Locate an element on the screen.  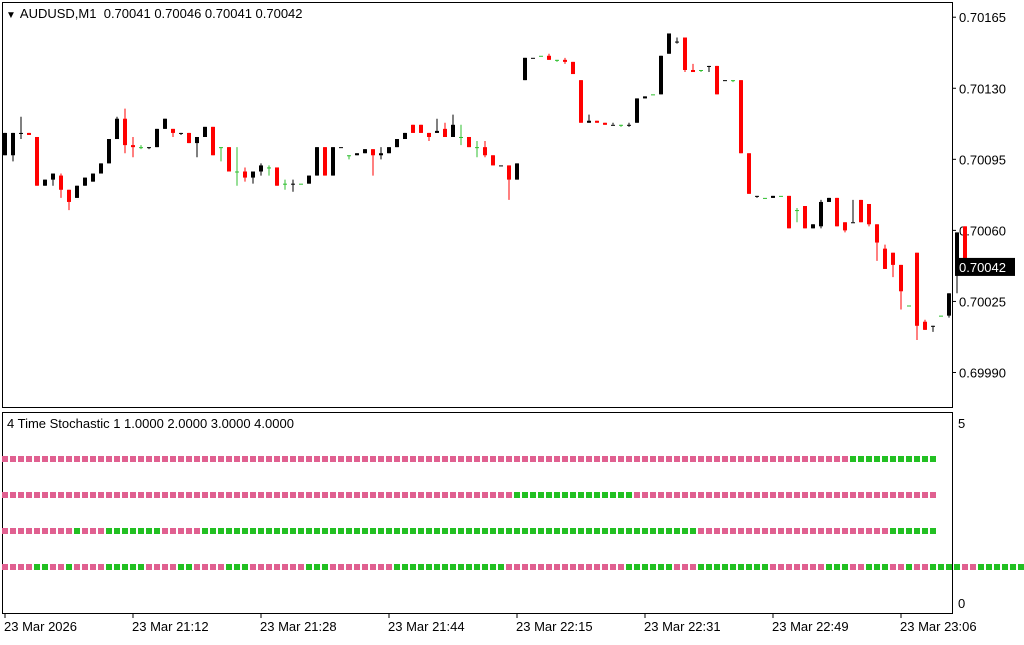
indicator-axis: 50 is located at coordinates (961, 513).